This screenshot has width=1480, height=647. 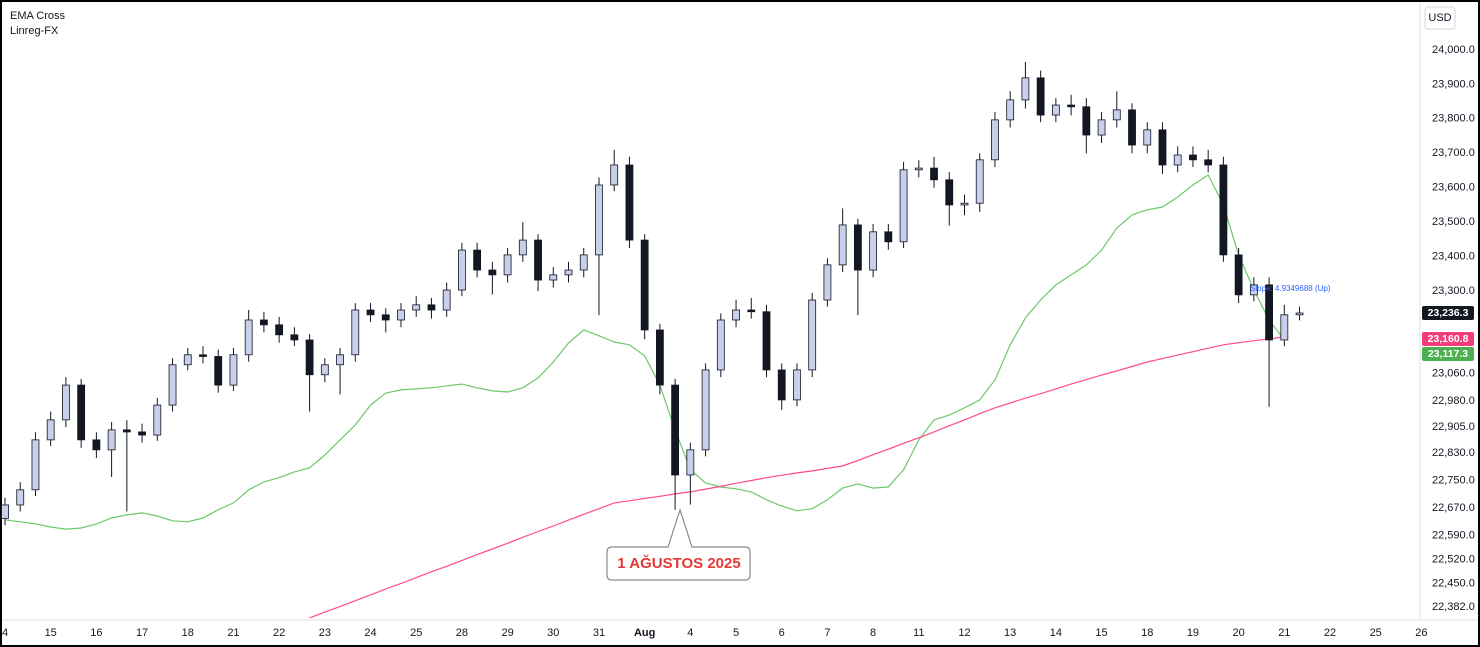 I want to click on y-tick-label: 24,000.0, so click(x=1453, y=50).